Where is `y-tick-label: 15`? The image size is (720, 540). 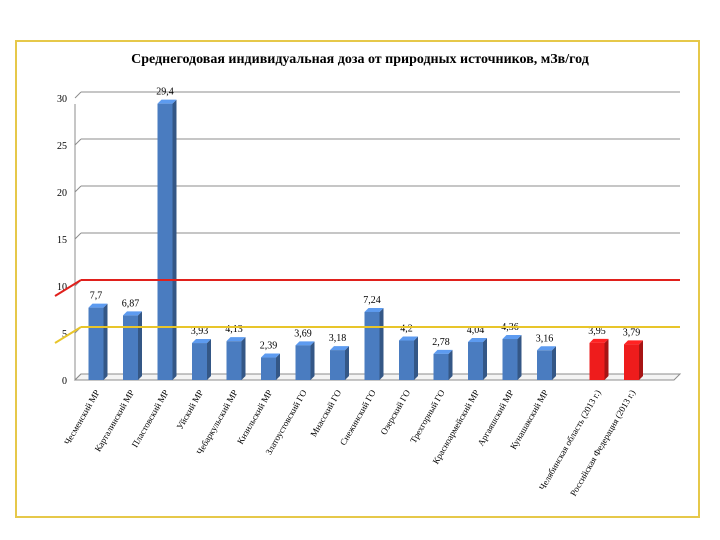
y-tick-label: 15 is located at coordinates (62, 240).